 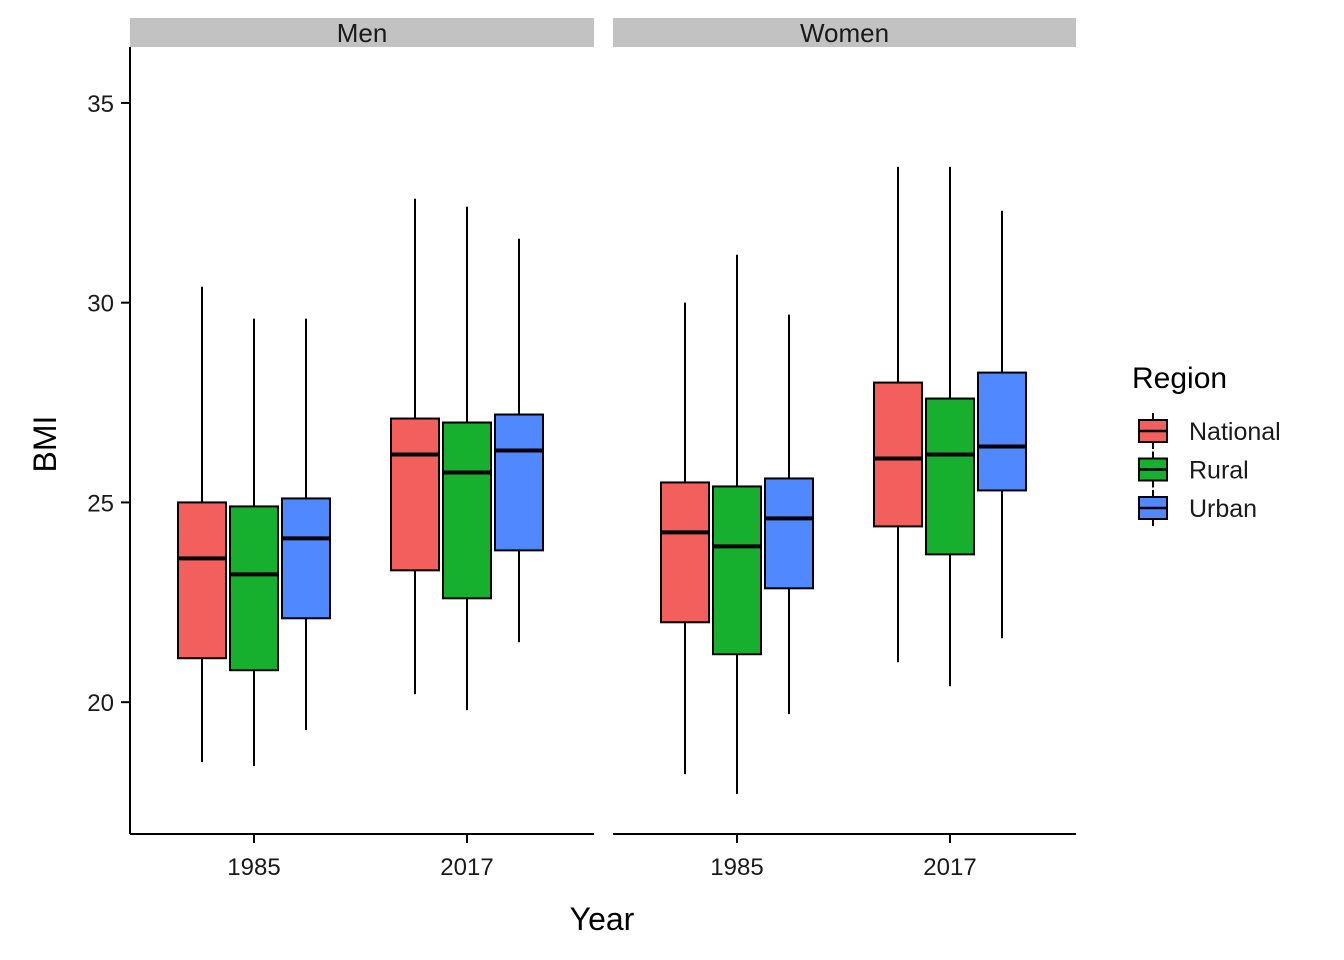 I want to click on box-national-men-1985, so click(x=202, y=524).